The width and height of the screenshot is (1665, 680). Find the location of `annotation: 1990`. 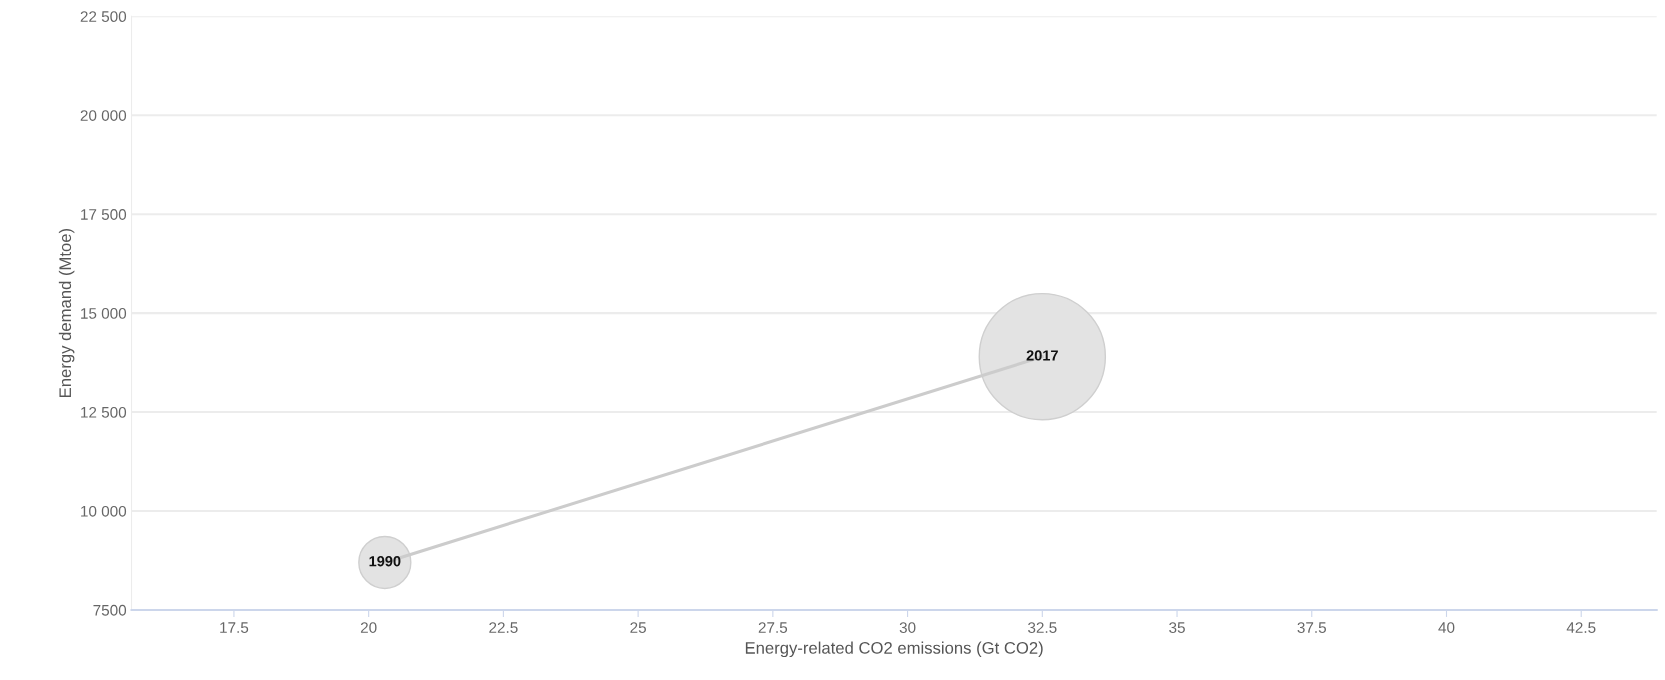

annotation: 1990 is located at coordinates (385, 561).